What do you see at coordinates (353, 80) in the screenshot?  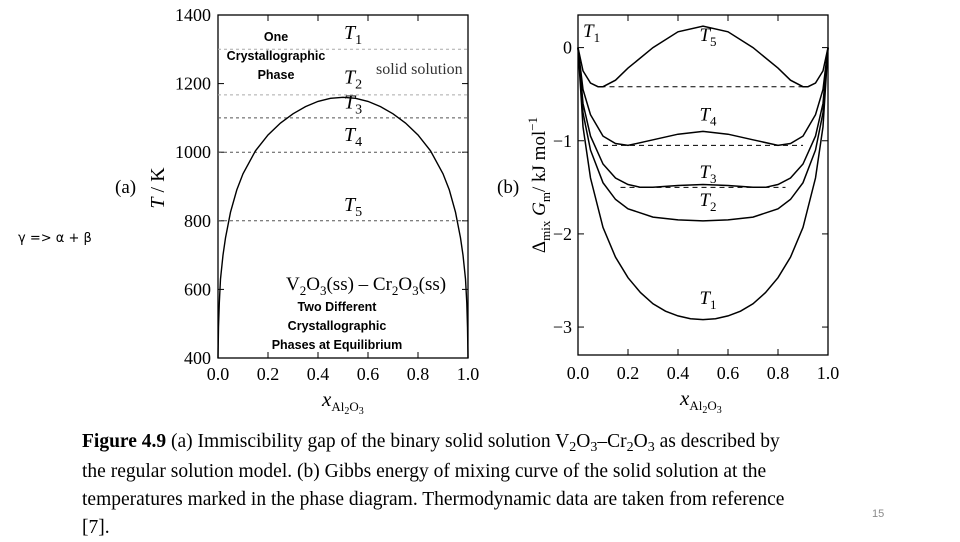 I see `temperature-label-T2: T2` at bounding box center [353, 80].